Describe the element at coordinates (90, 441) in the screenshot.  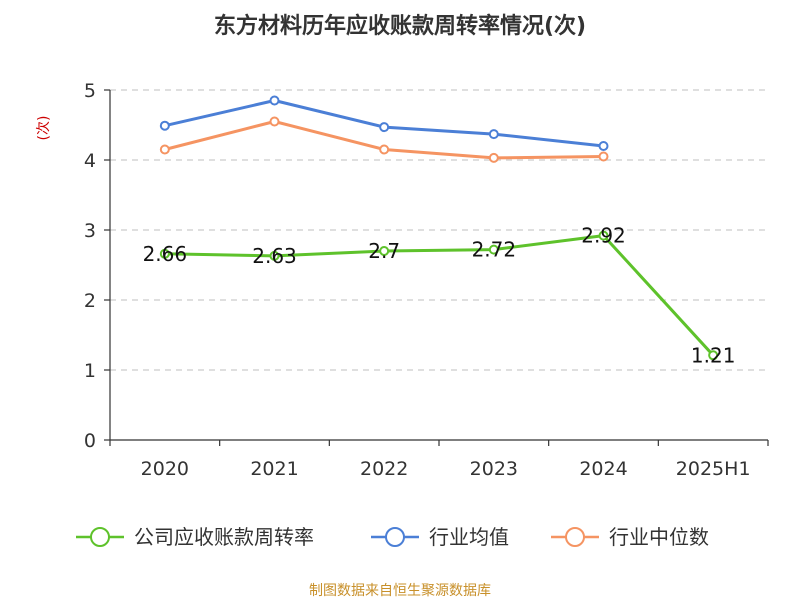
I see `y-tick-label: 0` at that location.